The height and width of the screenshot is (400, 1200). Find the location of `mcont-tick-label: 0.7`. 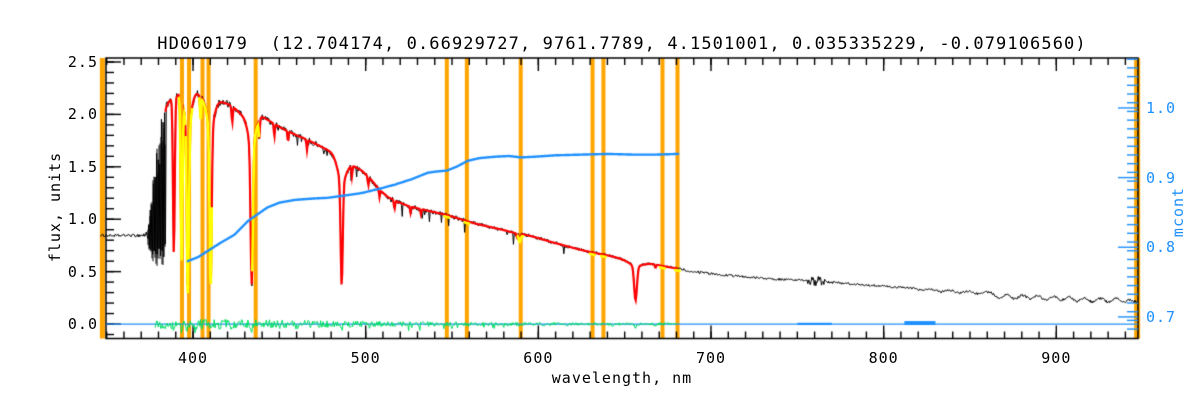

mcont-tick-label: 0.7 is located at coordinates (1161, 316).